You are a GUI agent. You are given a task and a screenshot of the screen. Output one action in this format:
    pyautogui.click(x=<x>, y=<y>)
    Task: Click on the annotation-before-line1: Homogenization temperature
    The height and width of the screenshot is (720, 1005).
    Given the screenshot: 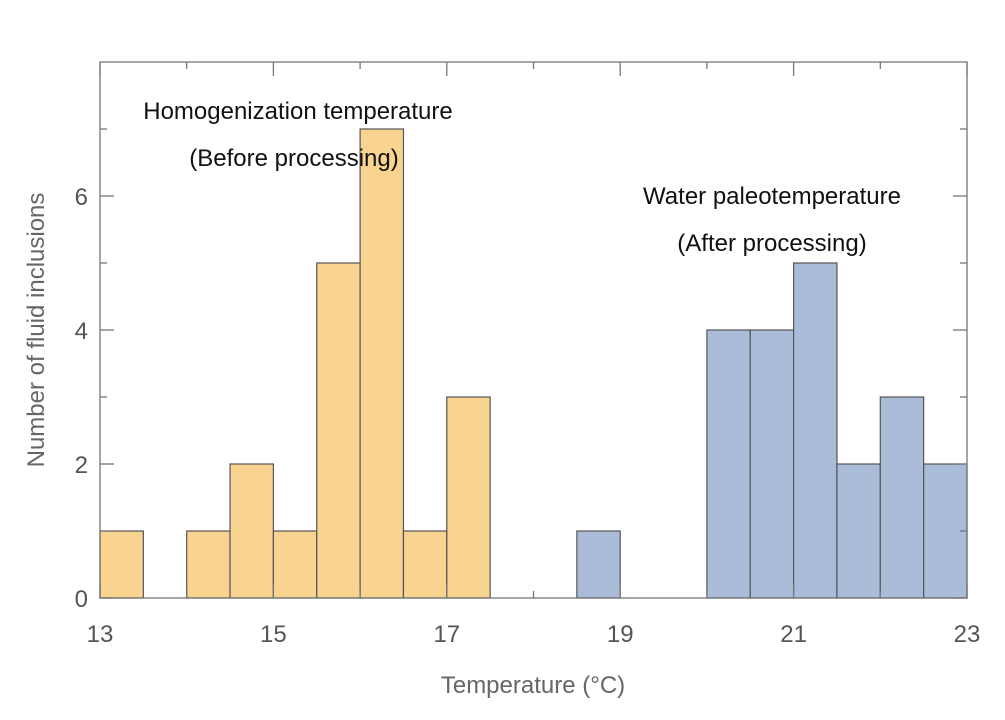 What is the action you would take?
    pyautogui.click(x=298, y=111)
    